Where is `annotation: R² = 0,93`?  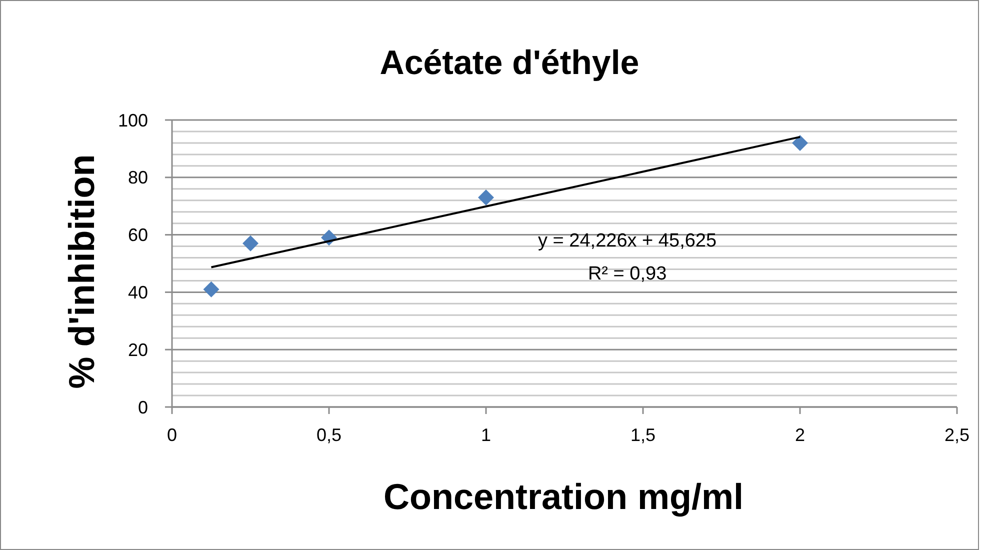
annotation: R² = 0,93 is located at coordinates (627, 273).